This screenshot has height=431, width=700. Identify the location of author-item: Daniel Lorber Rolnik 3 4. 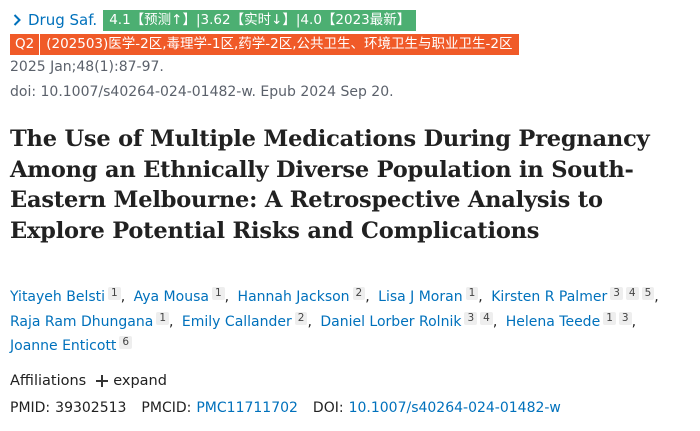
(406, 320).